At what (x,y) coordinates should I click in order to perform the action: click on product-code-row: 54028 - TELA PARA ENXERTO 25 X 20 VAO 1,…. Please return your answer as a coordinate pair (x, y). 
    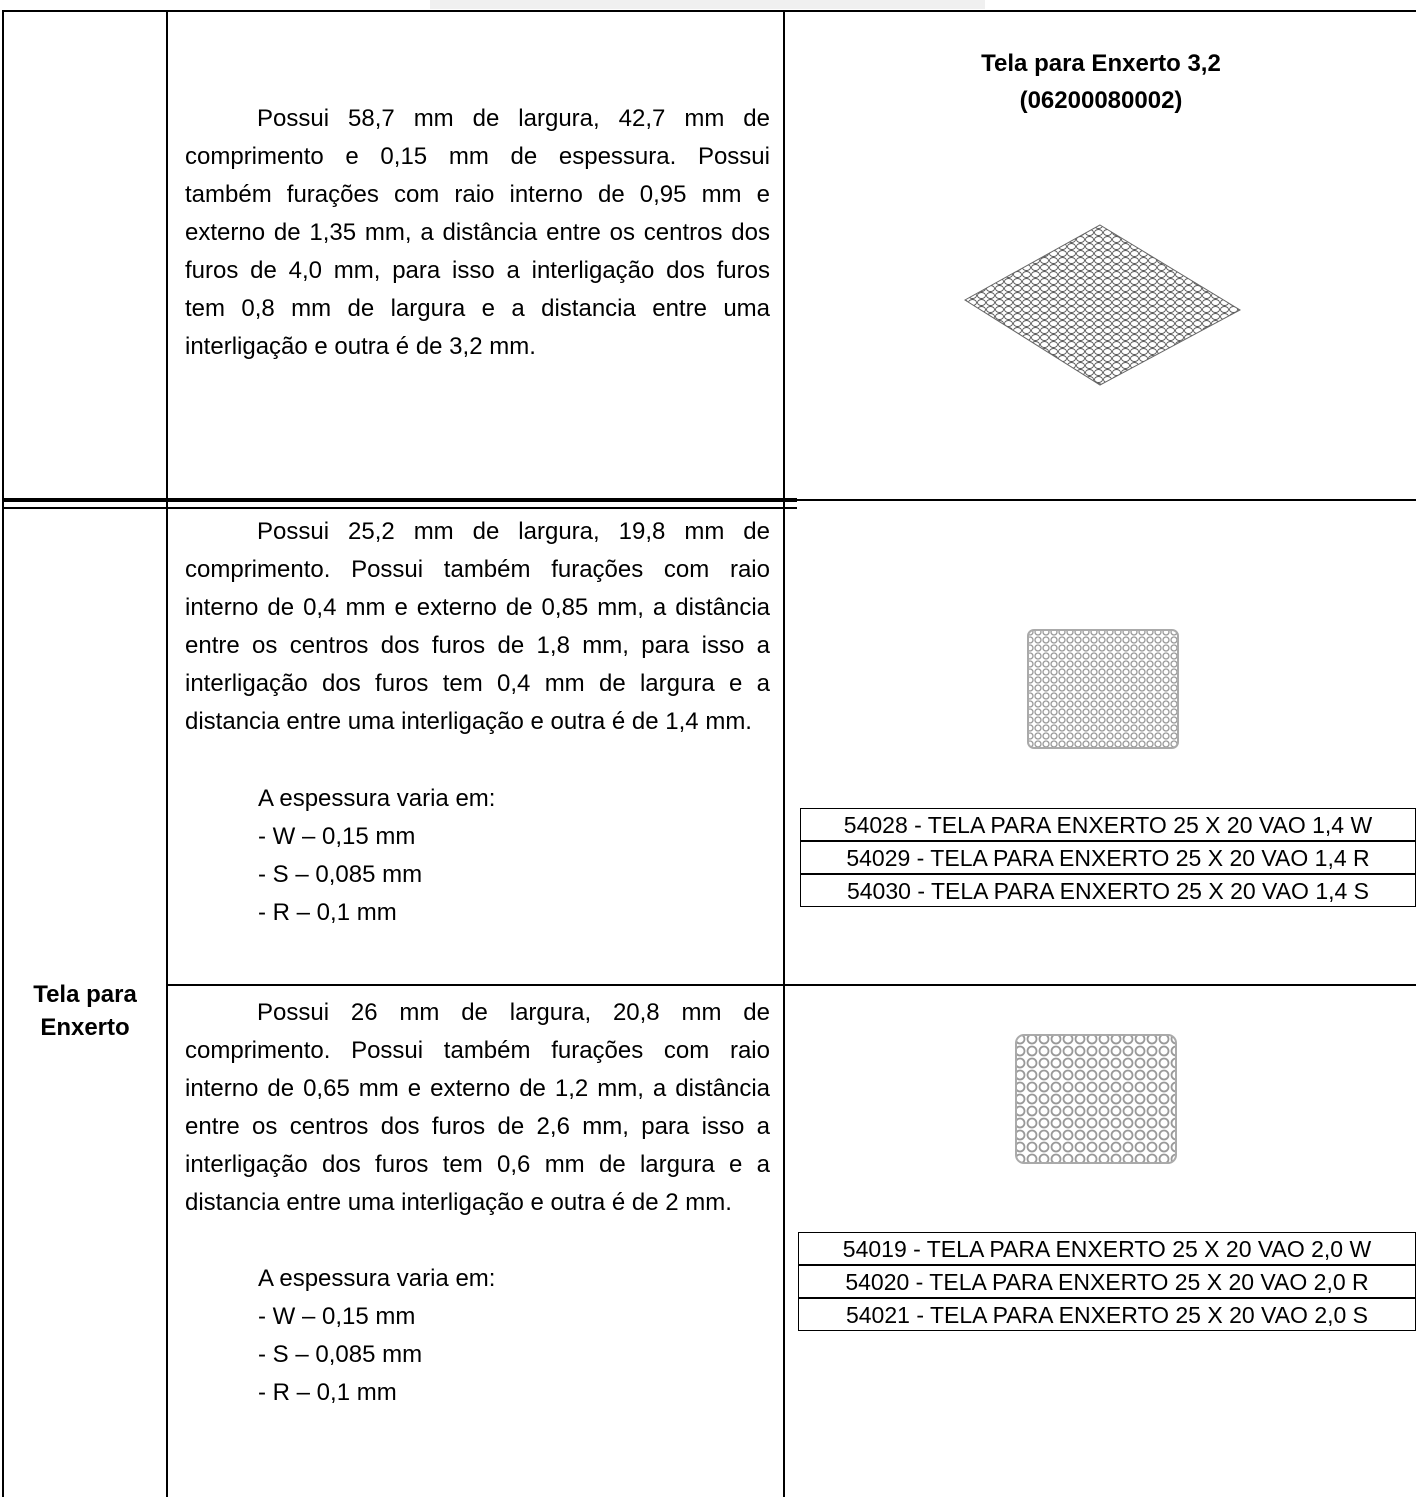
    Looking at the image, I should click on (1108, 824).